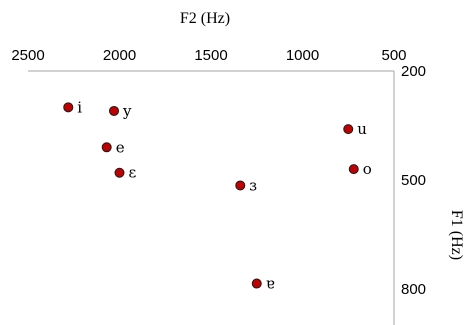 This screenshot has width=468, height=325. Describe the element at coordinates (253, 185) in the screenshot. I see `data-point-label: ɜ` at that location.